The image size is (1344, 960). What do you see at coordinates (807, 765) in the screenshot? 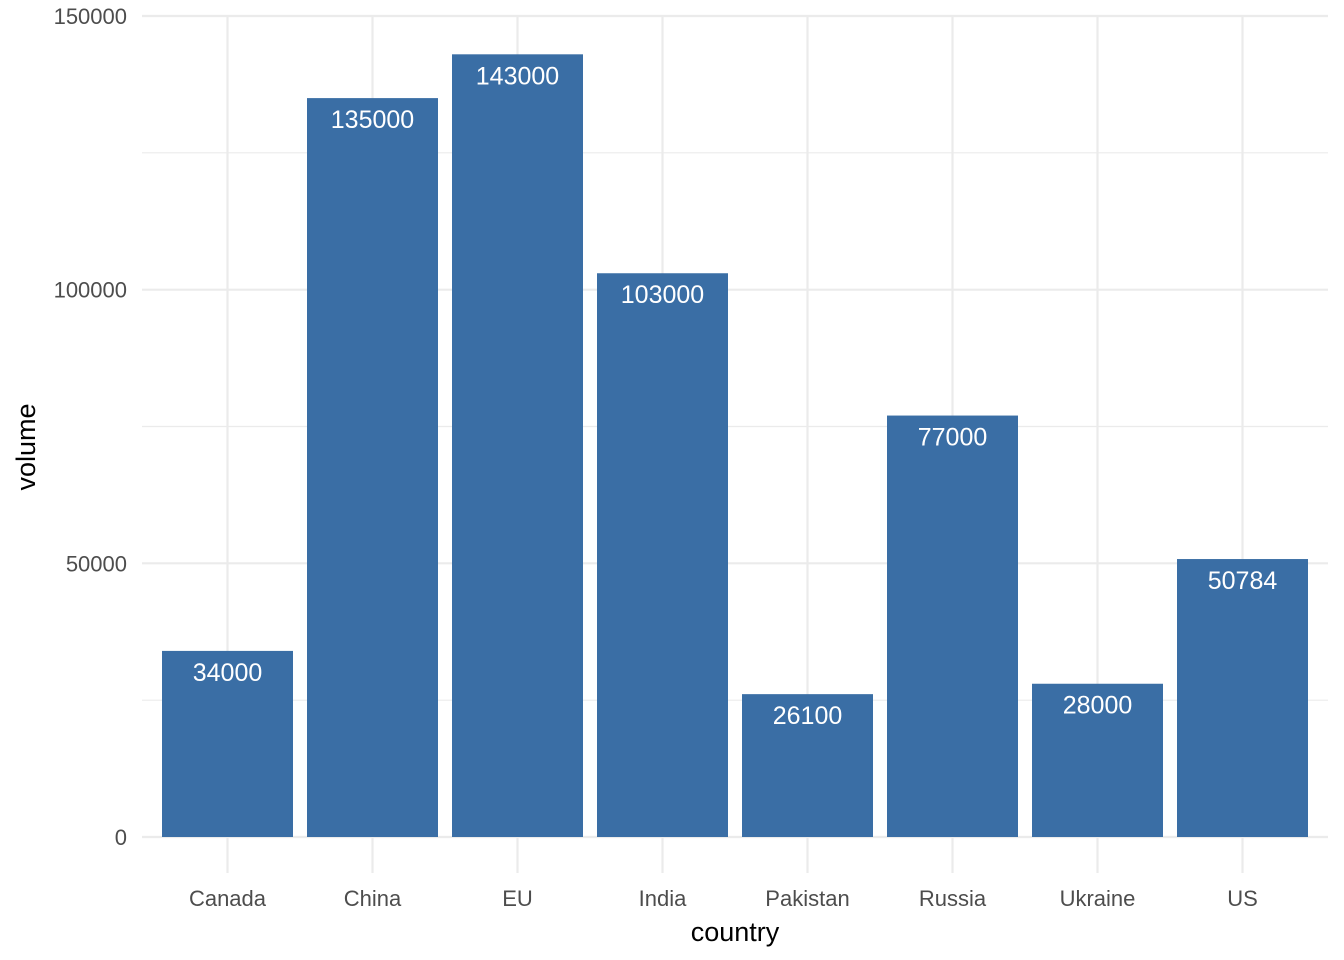
I see `bar-pakistan` at bounding box center [807, 765].